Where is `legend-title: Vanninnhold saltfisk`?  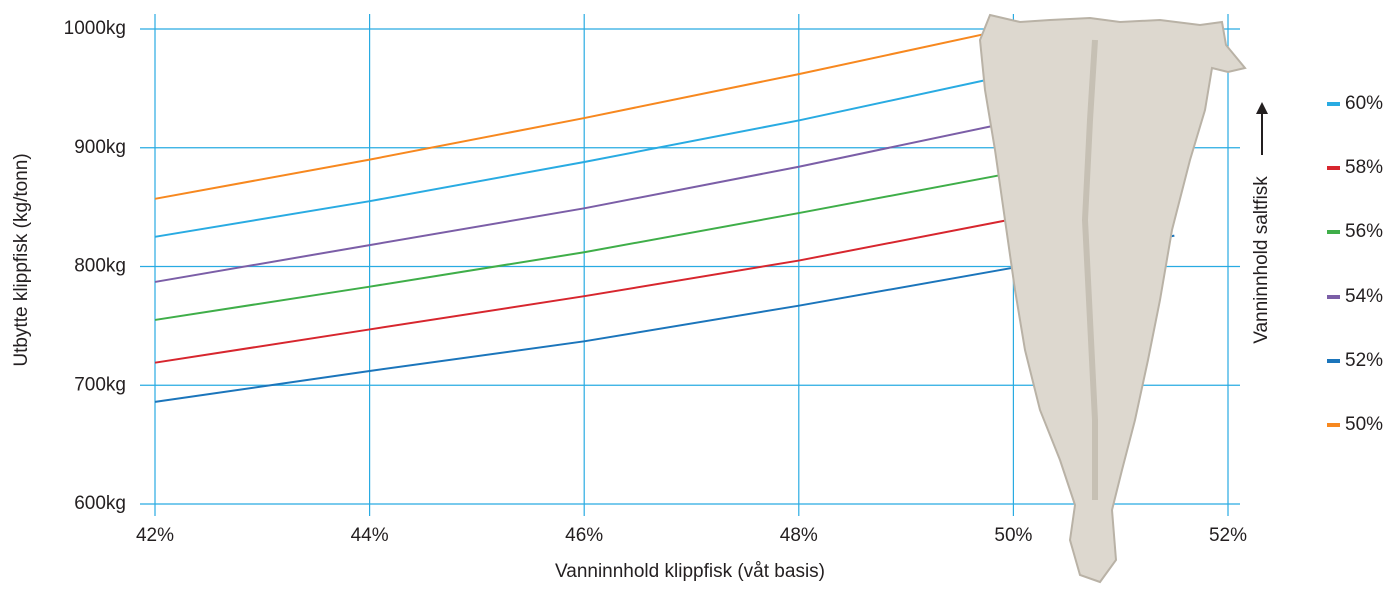
legend-title: Vanninnhold saltfisk is located at coordinates (1261, 260).